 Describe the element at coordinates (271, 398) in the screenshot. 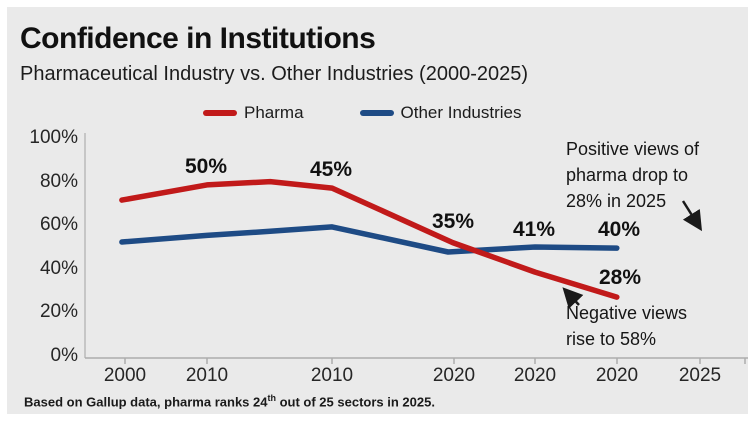

I see `footnote-superscript: th` at that location.